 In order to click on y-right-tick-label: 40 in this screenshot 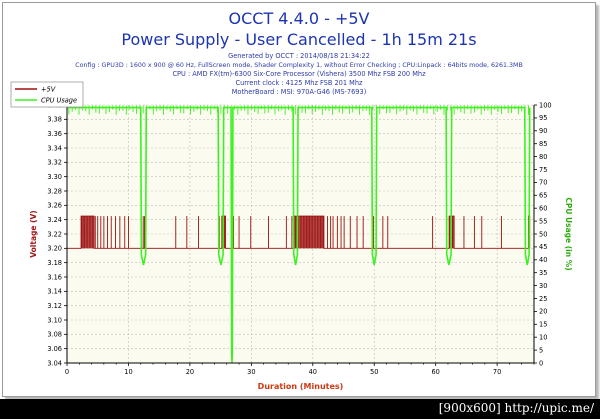, I will do `click(543, 260)`.